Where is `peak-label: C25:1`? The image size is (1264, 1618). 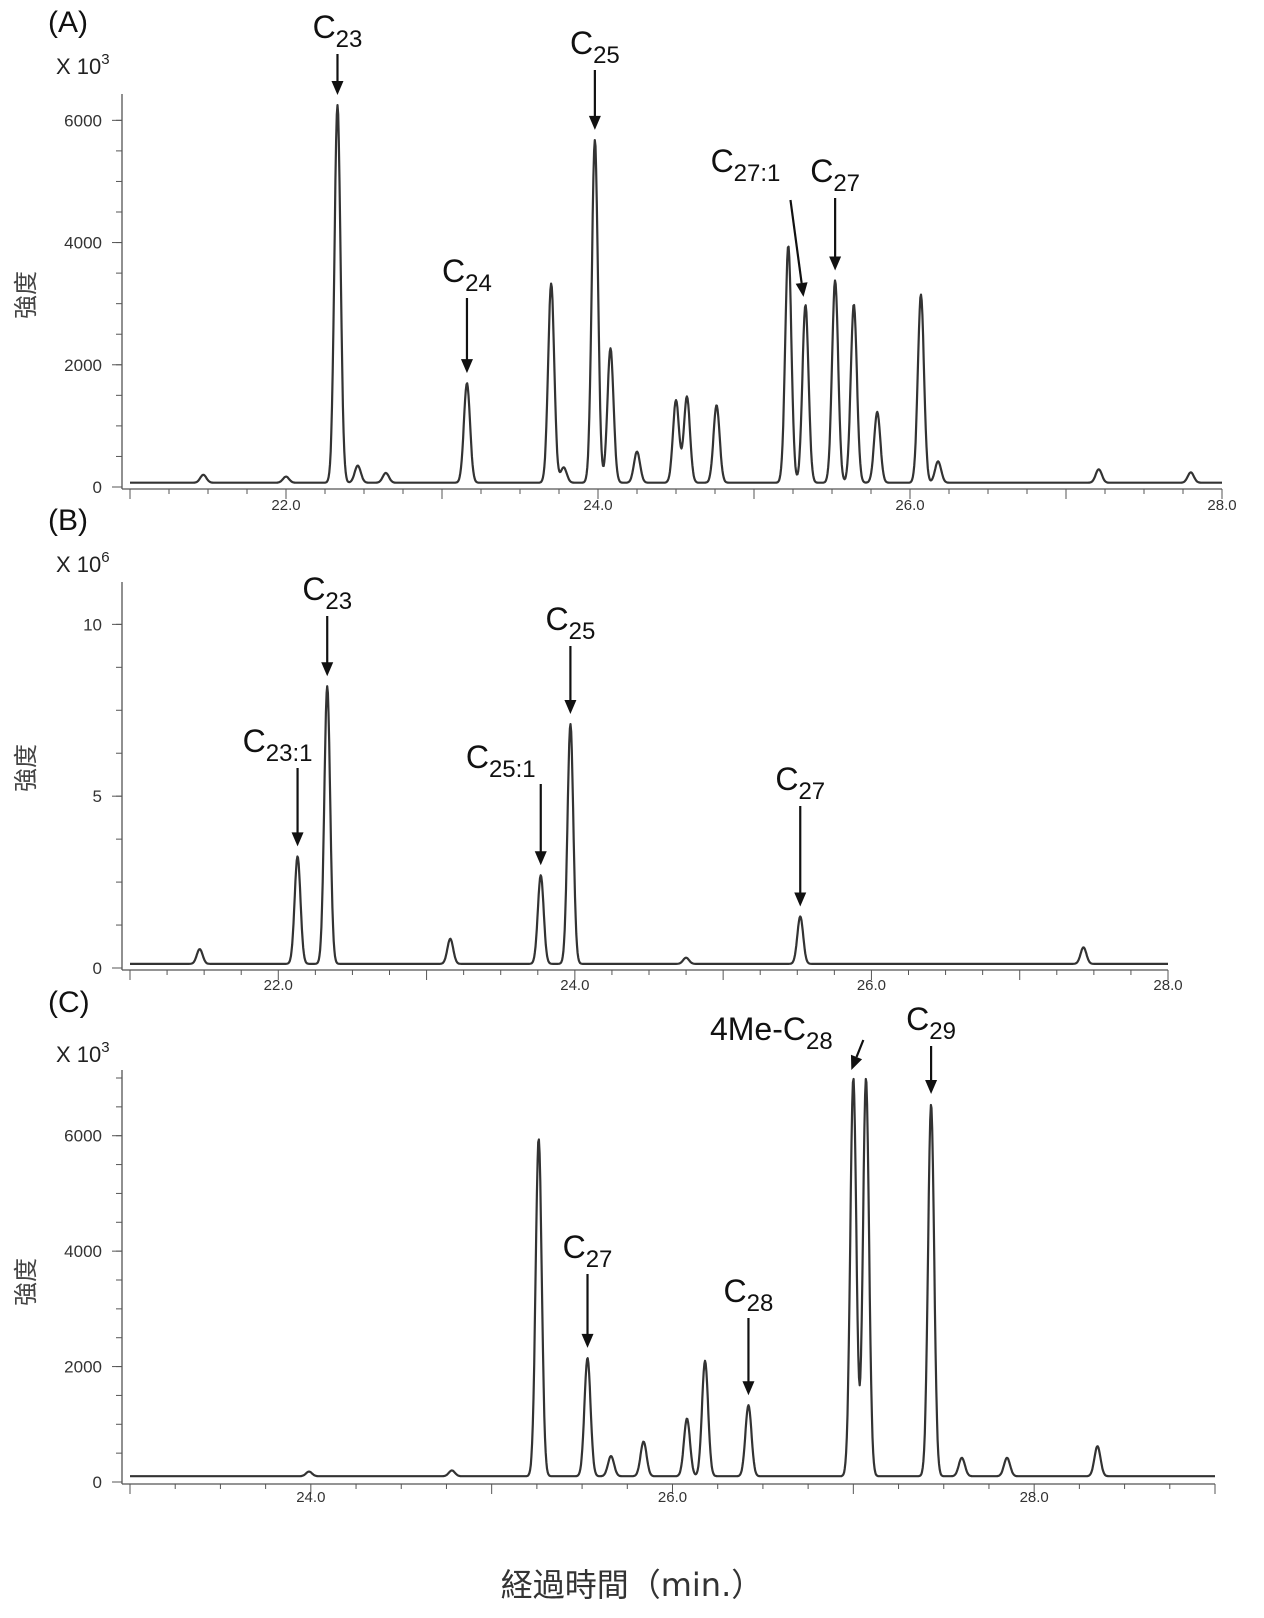
peak-label: C25:1 is located at coordinates (501, 761).